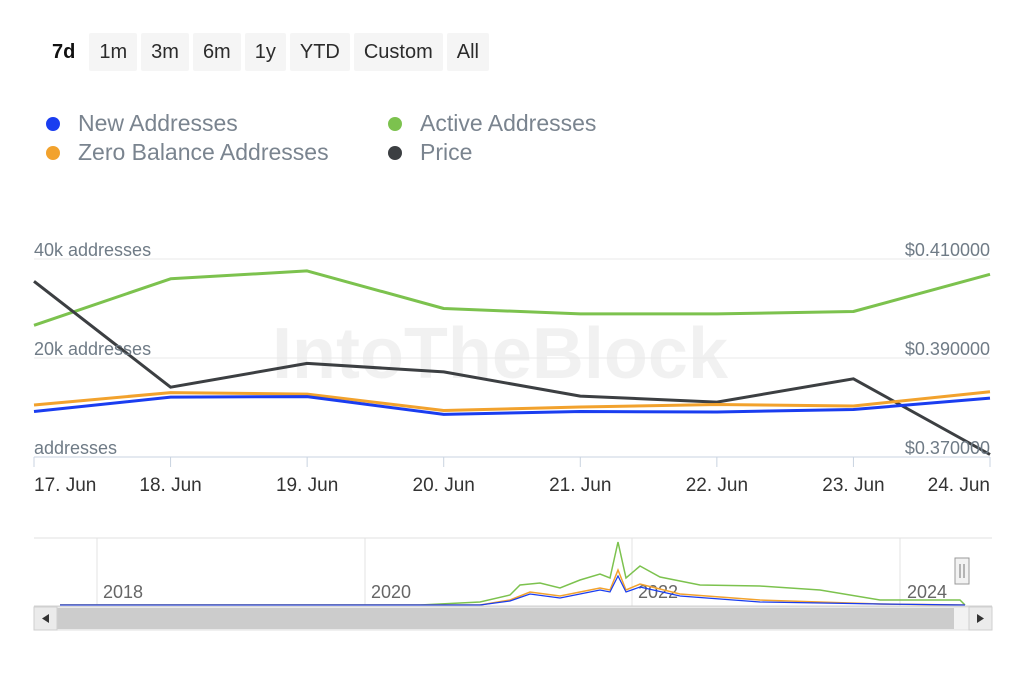 The image size is (1024, 679). What do you see at coordinates (947, 448) in the screenshot?
I see `y-right-tick-label: $0.370000` at bounding box center [947, 448].